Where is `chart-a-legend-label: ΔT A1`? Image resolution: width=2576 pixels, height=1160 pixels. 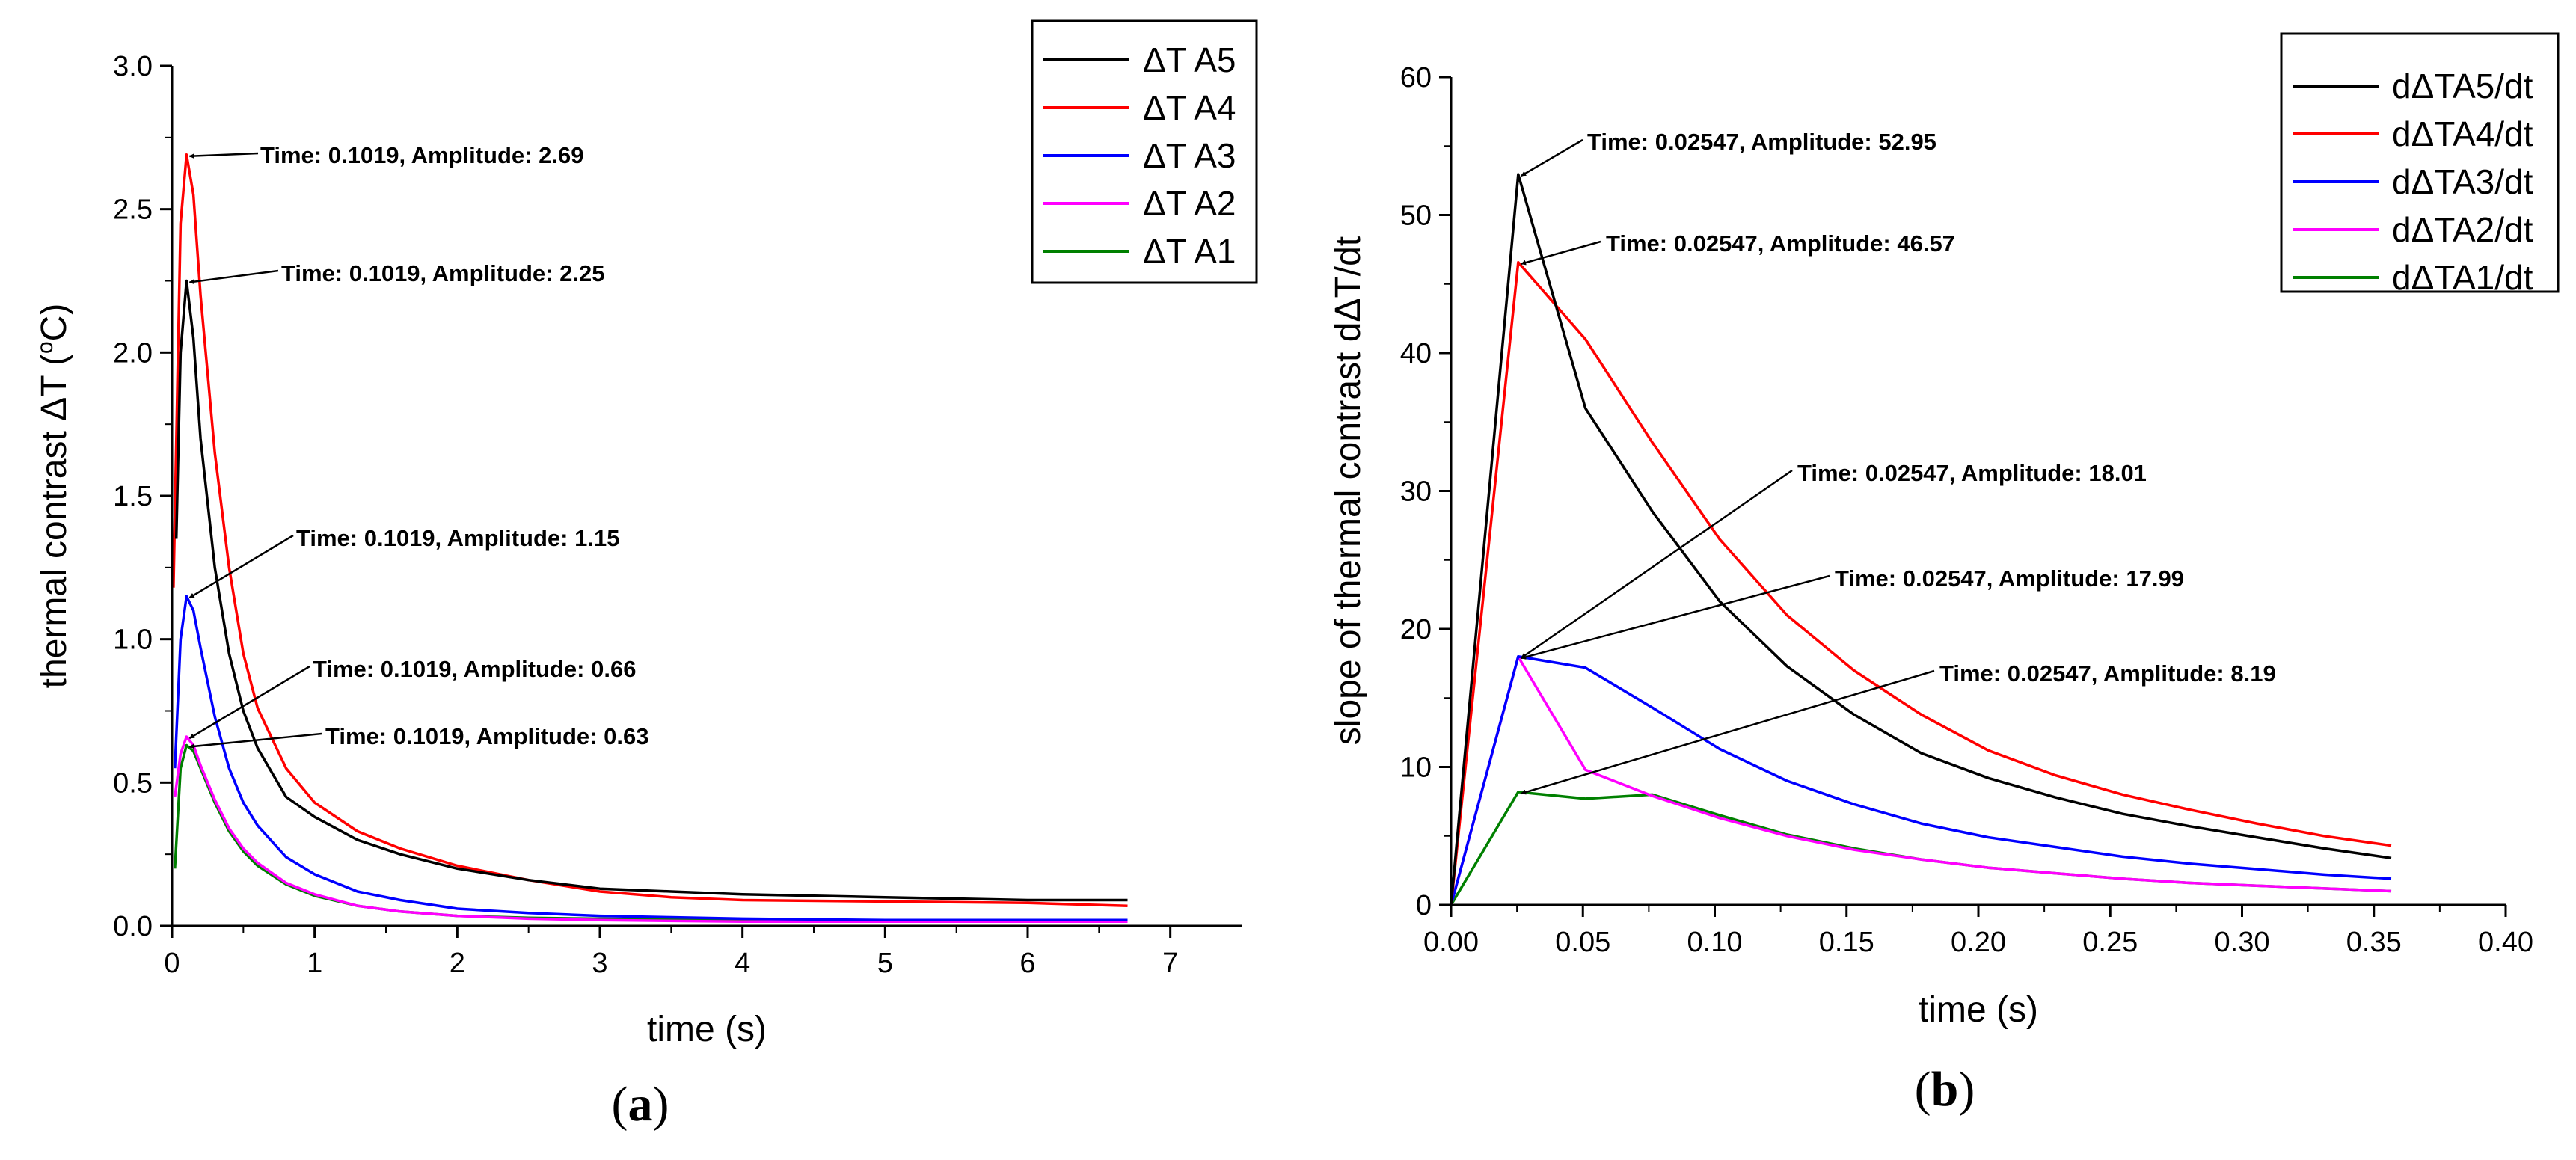
chart-a-legend-label: ΔT A1 is located at coordinates (1189, 251).